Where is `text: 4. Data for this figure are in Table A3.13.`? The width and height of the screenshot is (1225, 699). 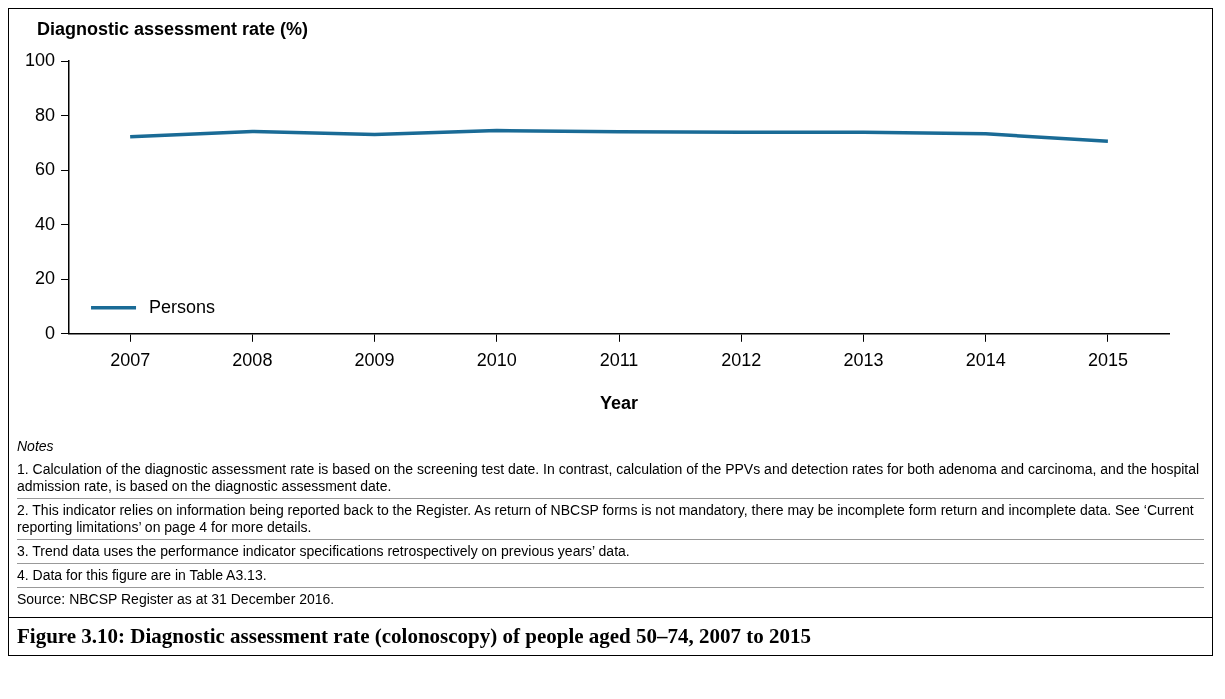
text: 4. Data for this figure are in Table A3.13. is located at coordinates (610, 576).